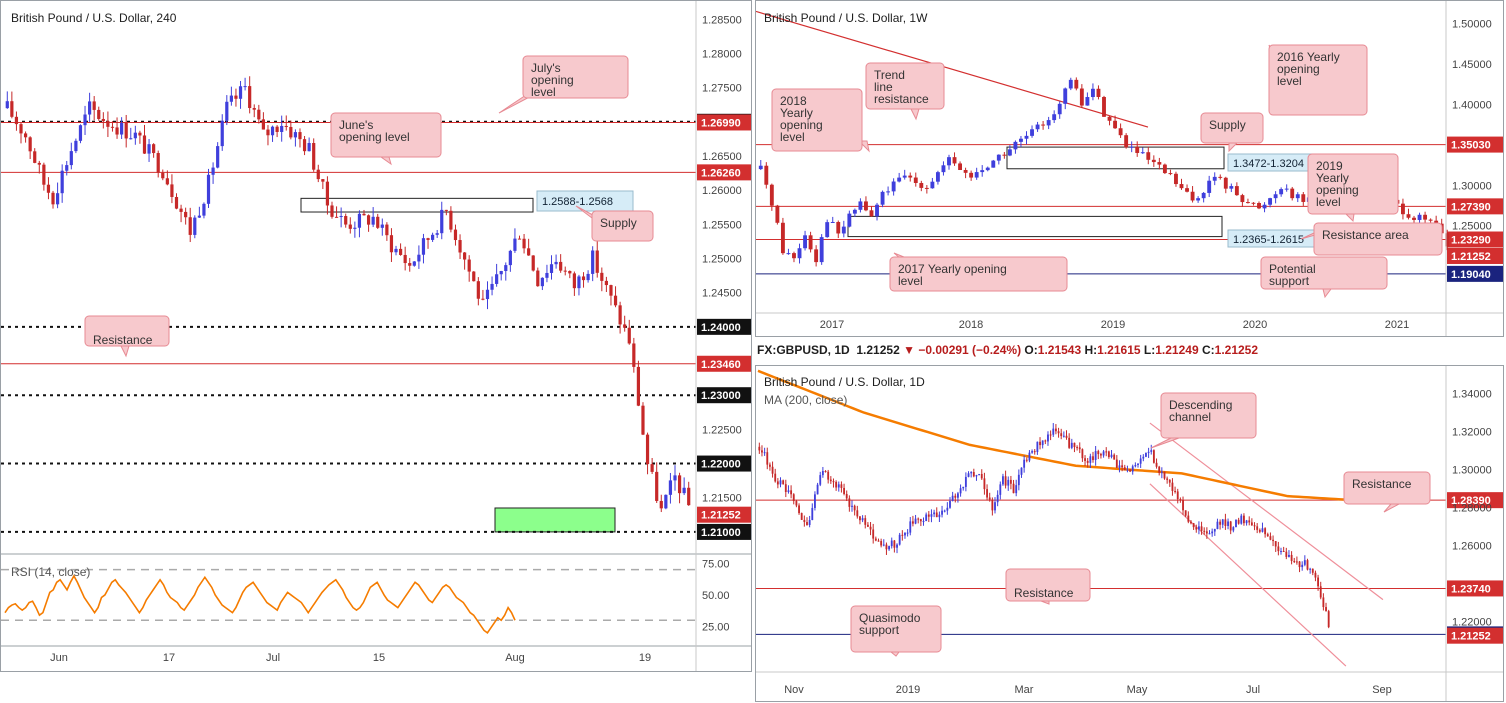 The height and width of the screenshot is (703, 1506). Describe the element at coordinates (1472, 509) in the screenshot. I see `price-tick-label: 1.28000` at that location.